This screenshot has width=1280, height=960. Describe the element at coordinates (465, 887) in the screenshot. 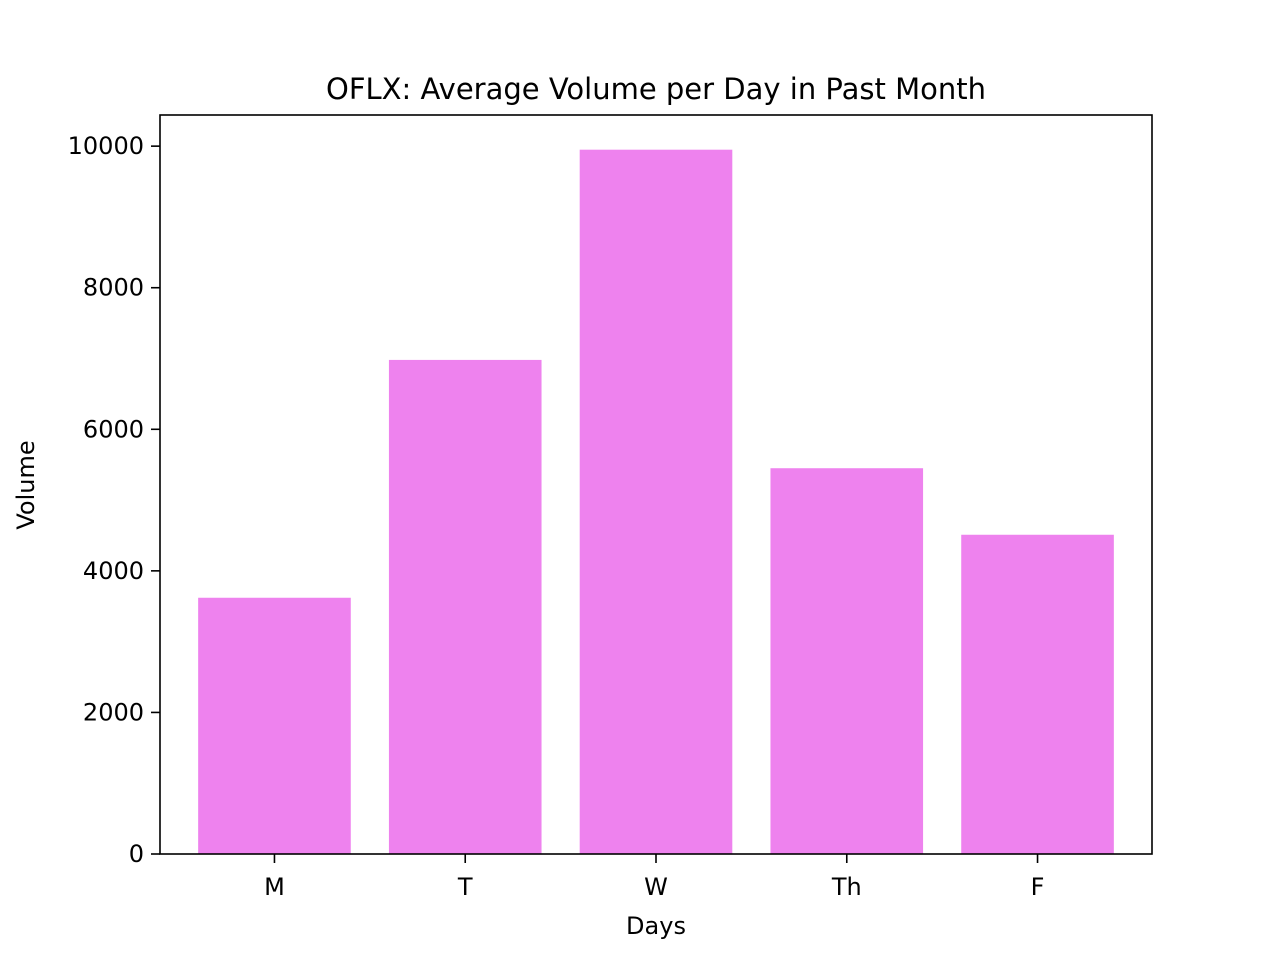

I see `x-tick-label-t: T` at that location.